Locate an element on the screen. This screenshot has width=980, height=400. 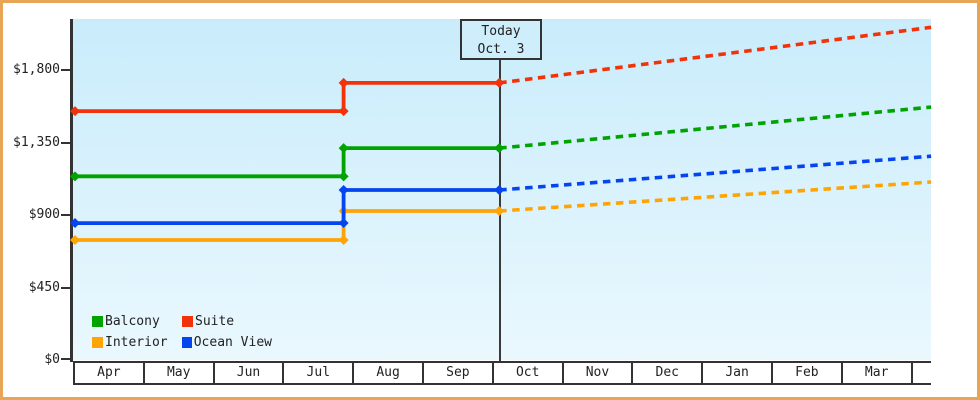
legend-swatch-ocean-view is located at coordinates (187, 342).